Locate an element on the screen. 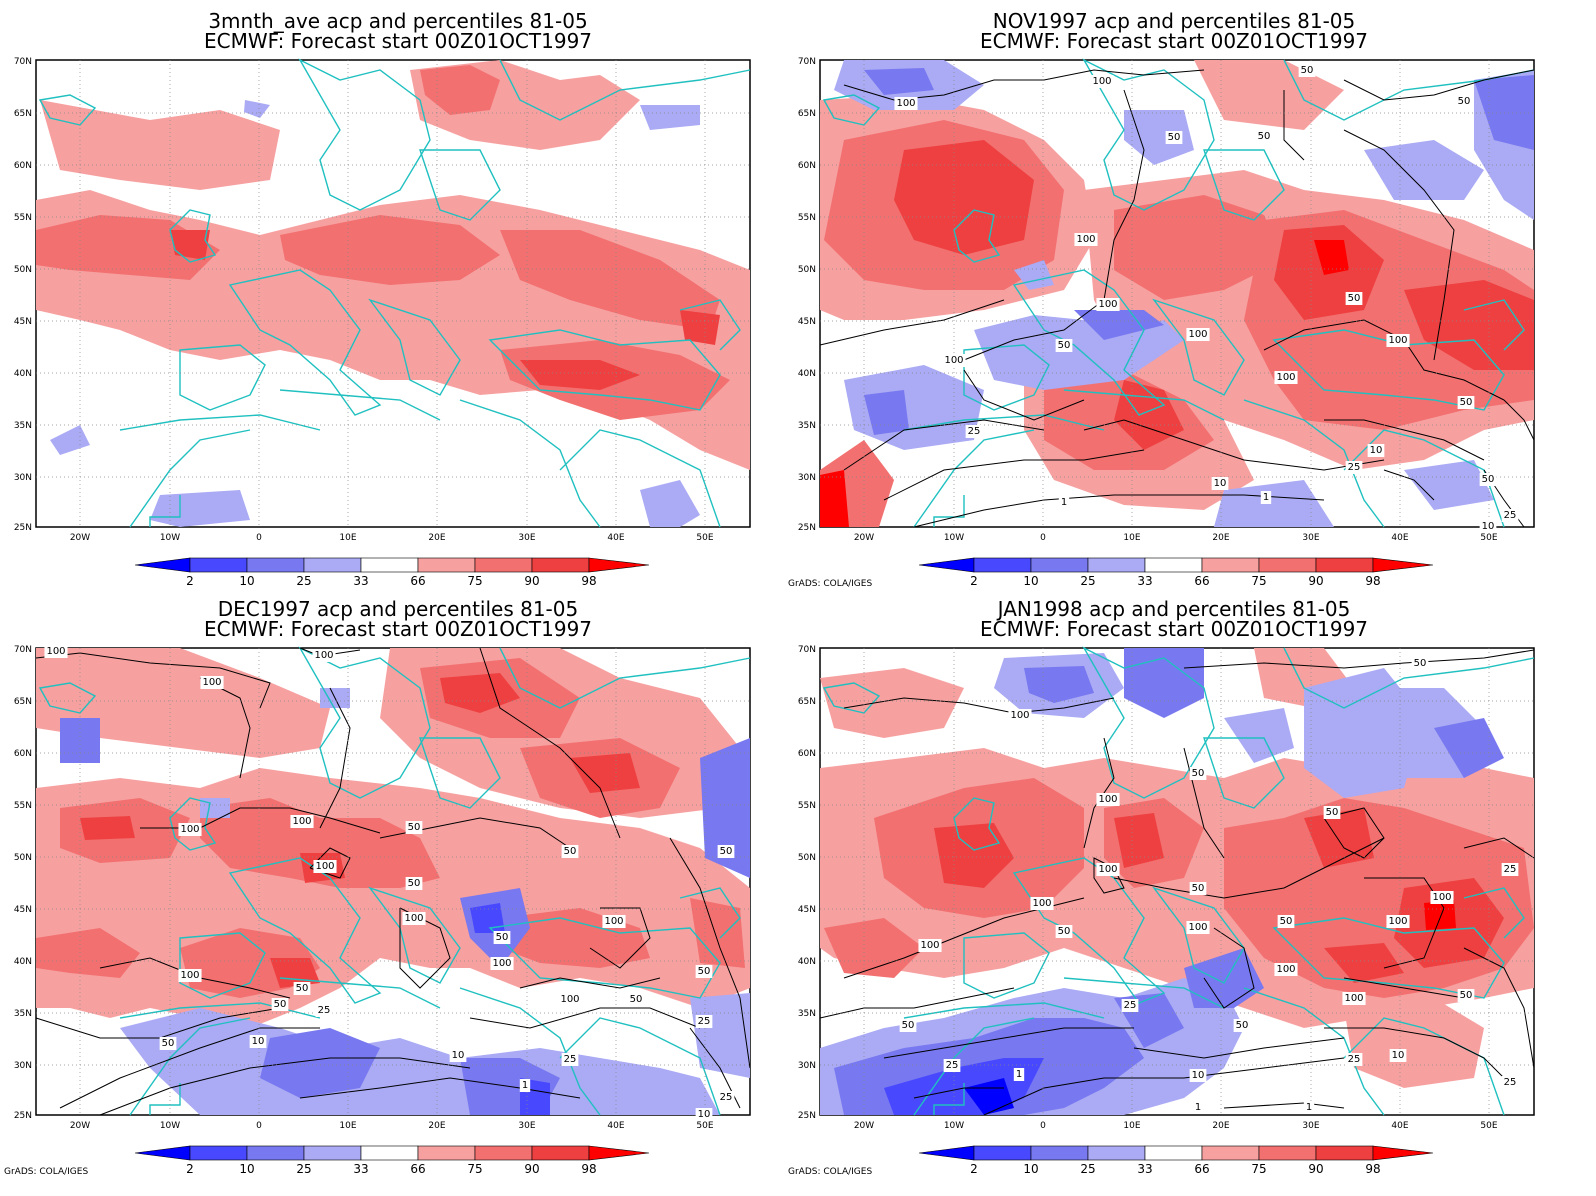 The width and height of the screenshot is (1596, 1196). colorbar-label: 33 is located at coordinates (1144, 1169).